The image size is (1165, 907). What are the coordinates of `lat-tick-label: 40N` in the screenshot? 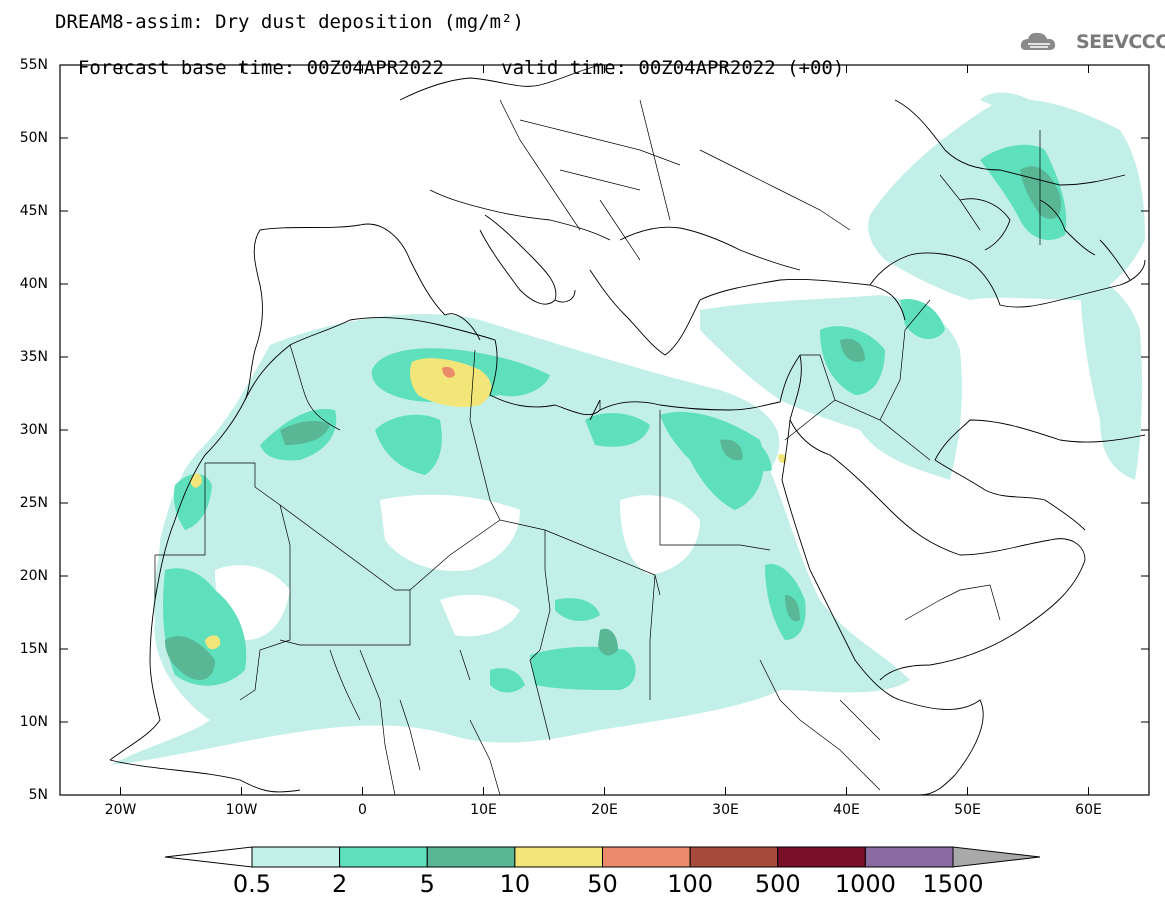 It's located at (33, 284).